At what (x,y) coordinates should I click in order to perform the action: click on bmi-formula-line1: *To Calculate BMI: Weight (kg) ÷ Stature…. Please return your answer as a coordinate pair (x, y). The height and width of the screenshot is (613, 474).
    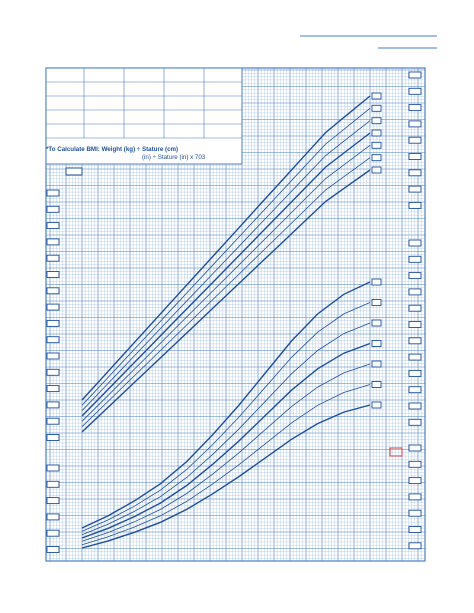
    Looking at the image, I should click on (112, 149).